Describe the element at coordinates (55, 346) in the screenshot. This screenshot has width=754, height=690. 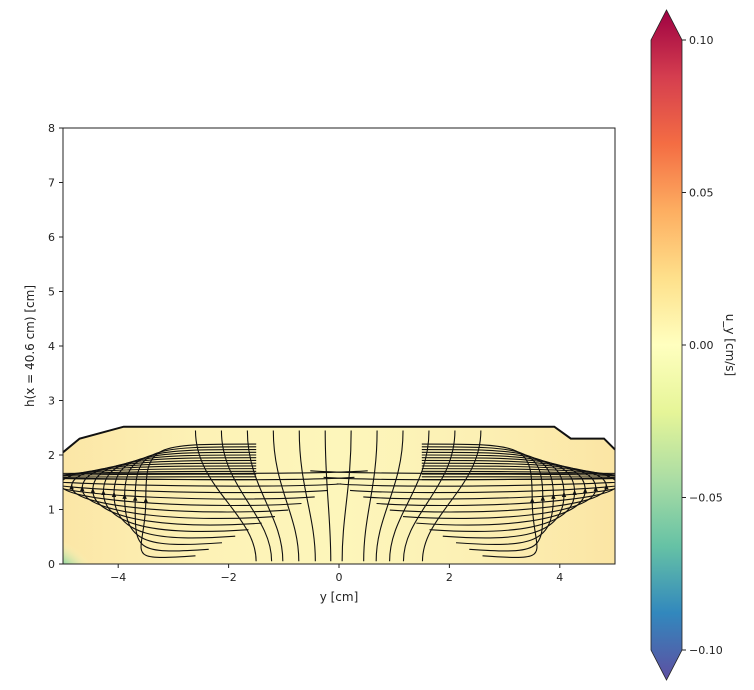
I see `y-axis-ticks: 0 1 2 3 4 5 6 7 8` at that location.